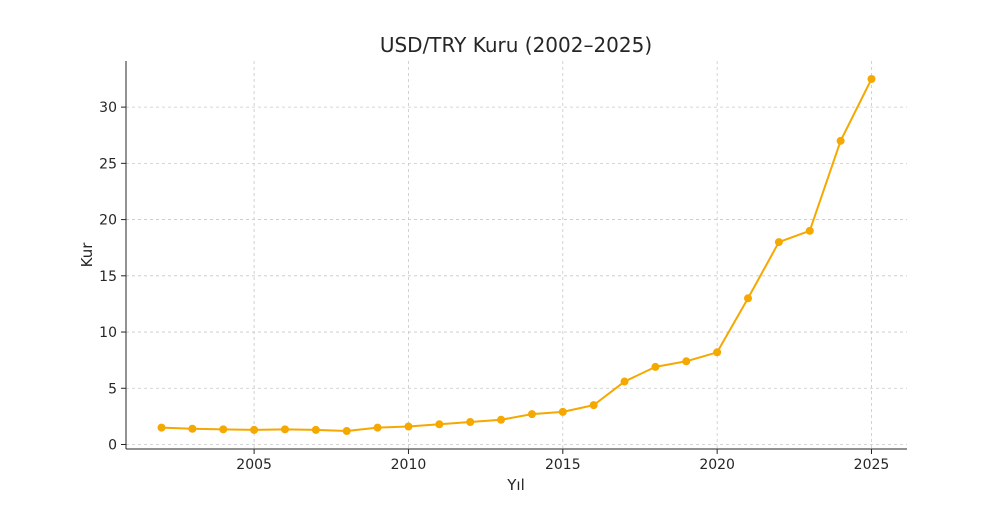 This screenshot has width=1008, height=508. What do you see at coordinates (112, 446) in the screenshot?
I see `y-tick-label: 0` at bounding box center [112, 446].